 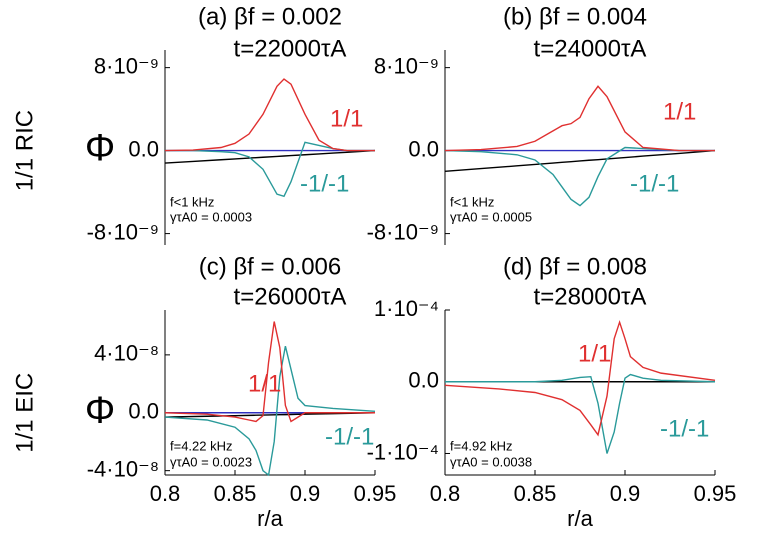 I want to click on panel-title: (c) βf = 0.006, so click(x=270, y=266).